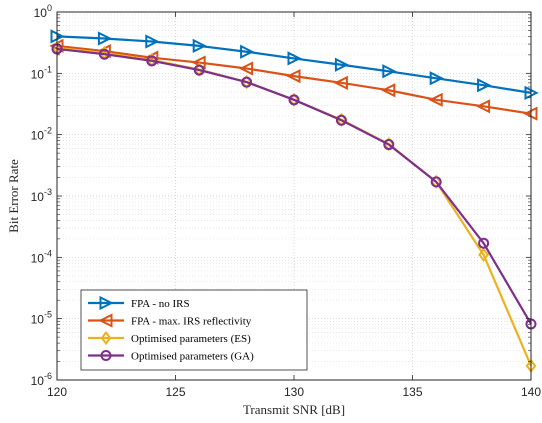 This screenshot has height=423, width=542. What do you see at coordinates (41, 134) in the screenshot?
I see `y-tick-label: 10⁻²` at bounding box center [41, 134].